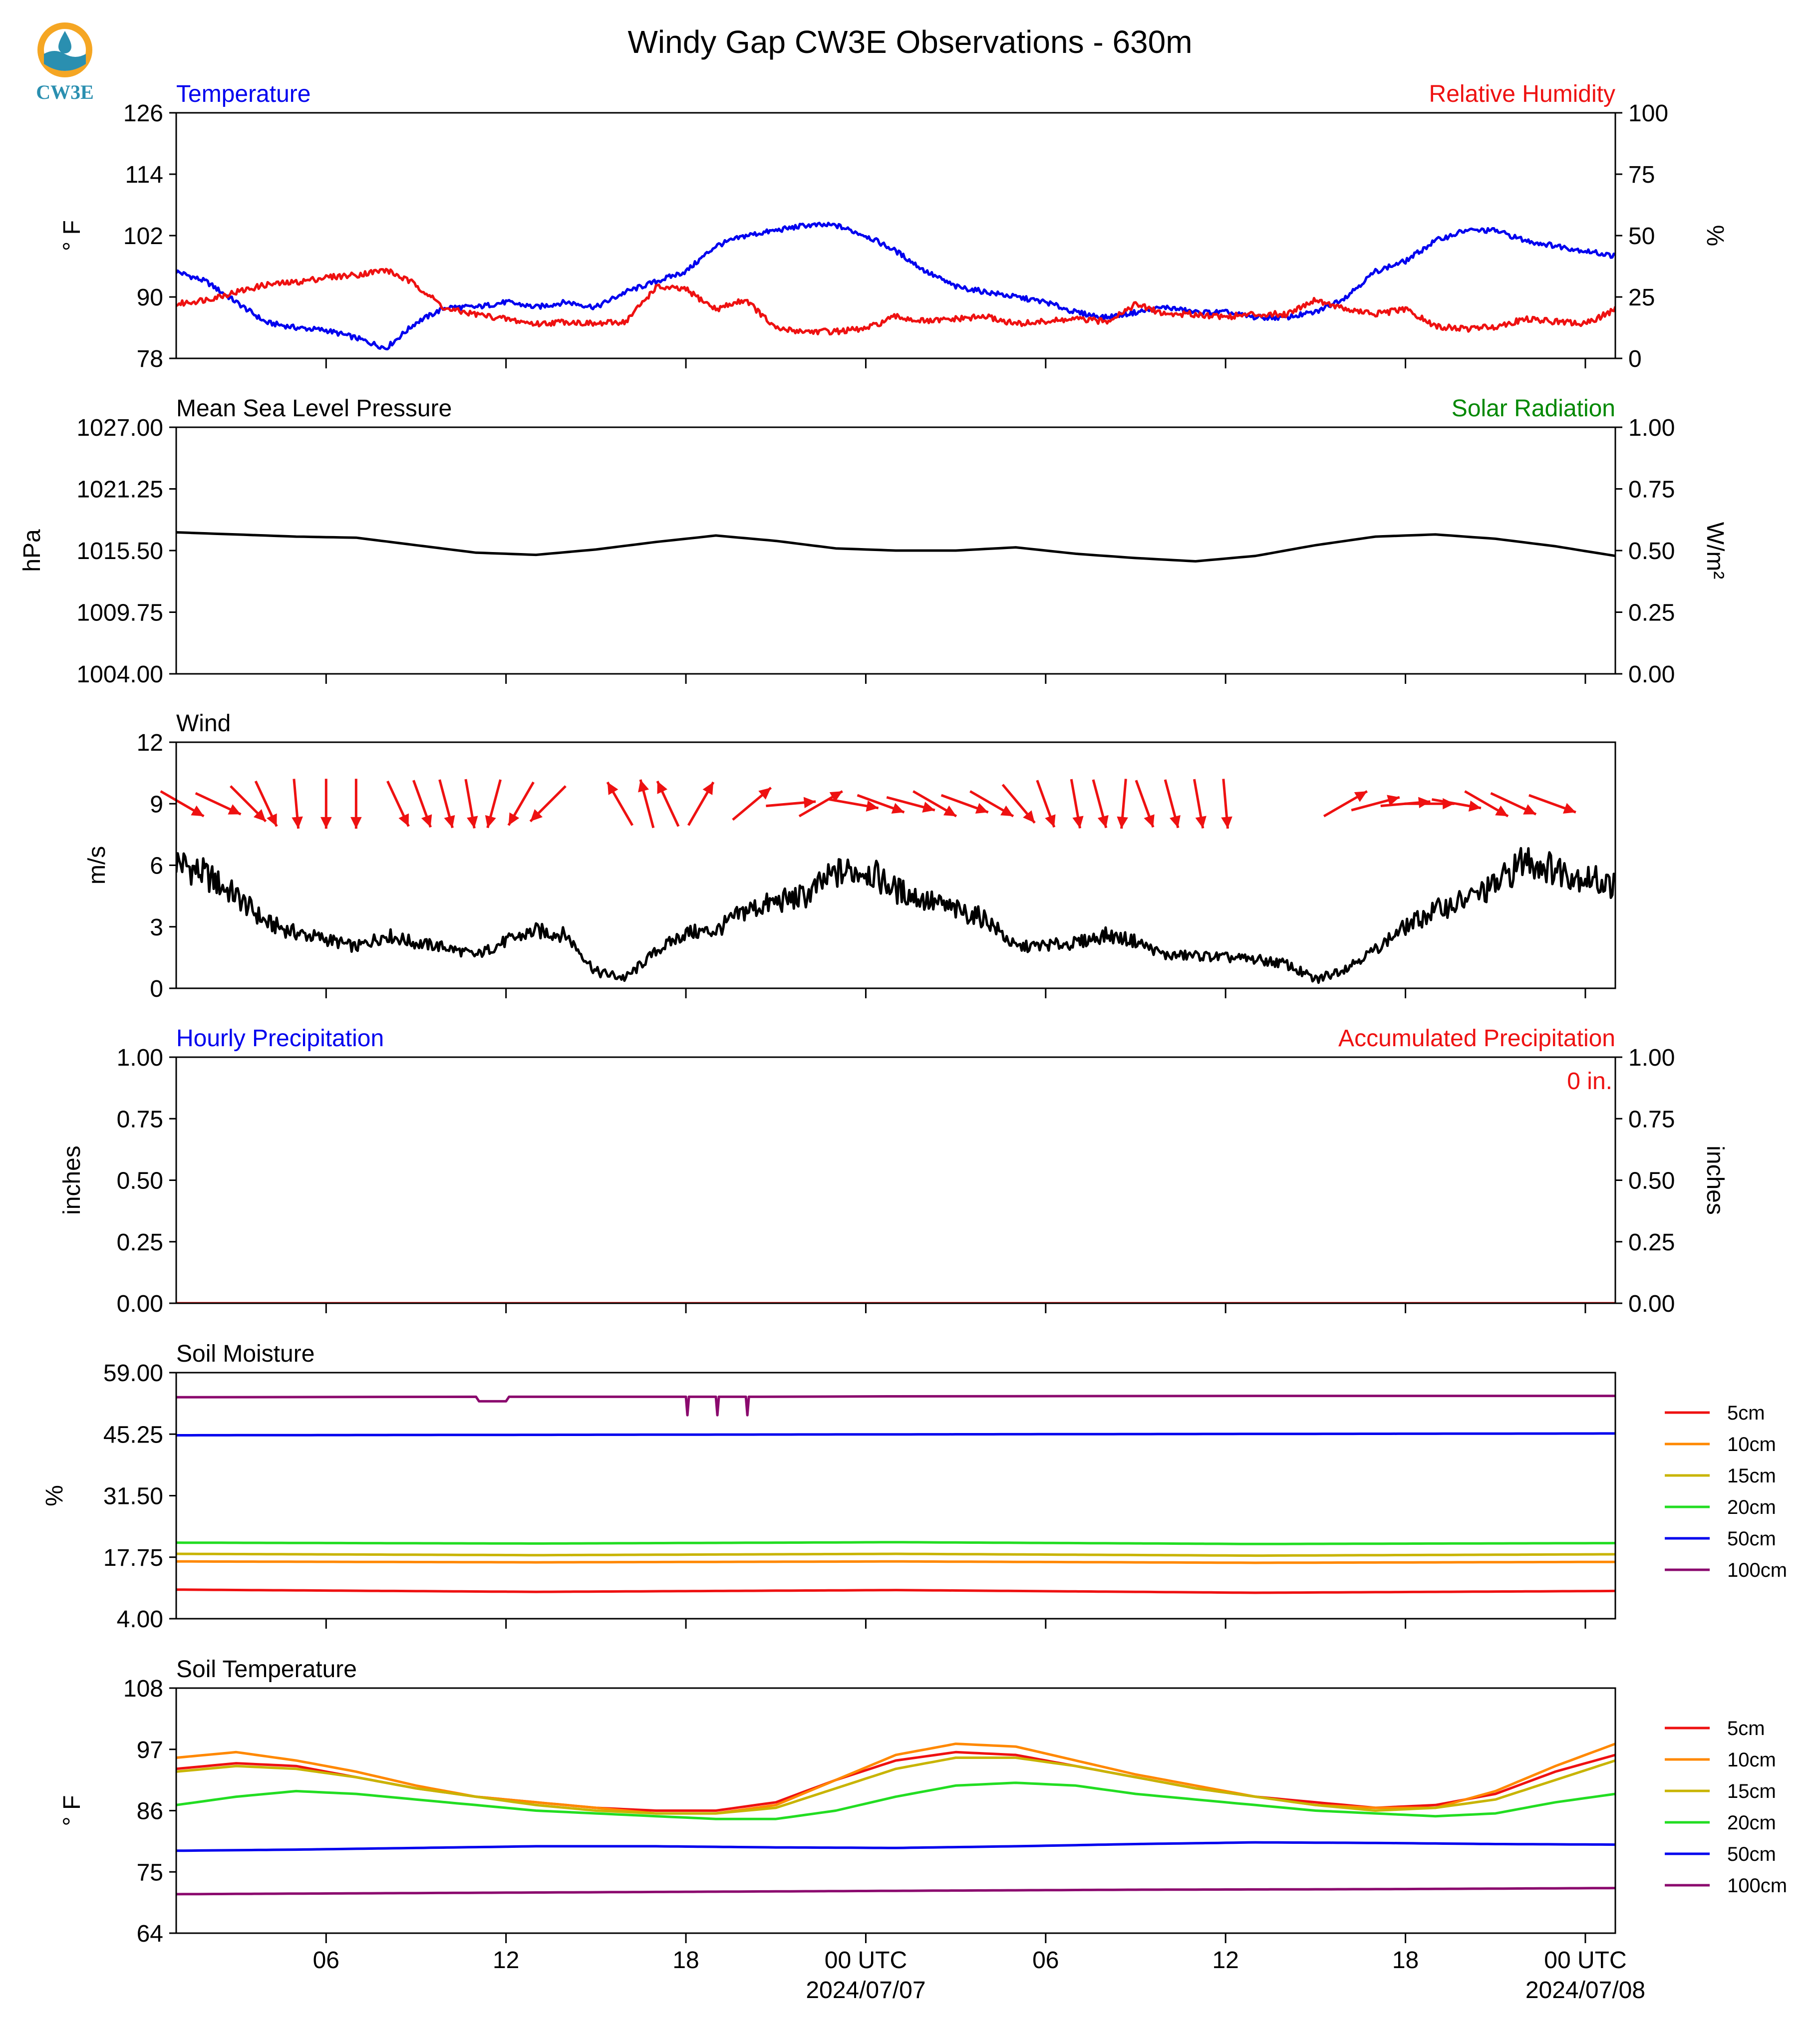  What do you see at coordinates (1715, 1180) in the screenshot?
I see `y-axis-label-right: inches` at bounding box center [1715, 1180].